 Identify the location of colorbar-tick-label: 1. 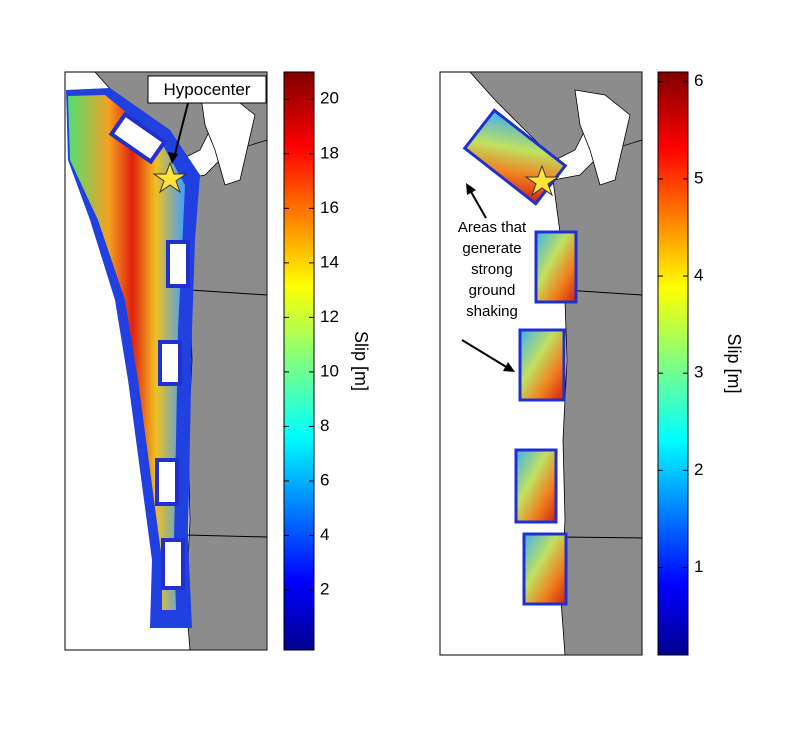
(698, 566).